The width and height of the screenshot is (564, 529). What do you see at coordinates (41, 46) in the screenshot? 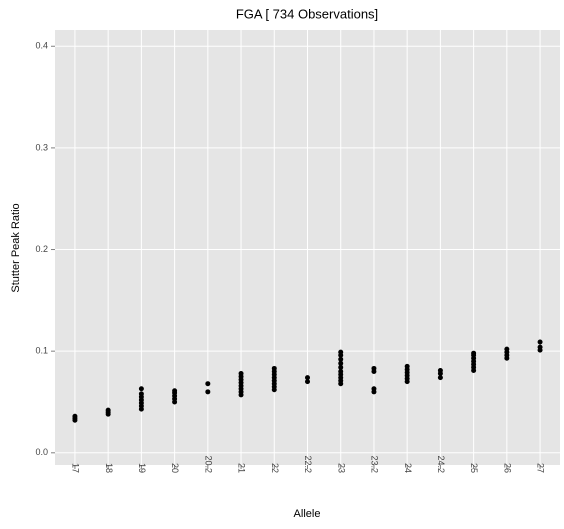
I see `y-tick-label: 0.4` at bounding box center [41, 46].